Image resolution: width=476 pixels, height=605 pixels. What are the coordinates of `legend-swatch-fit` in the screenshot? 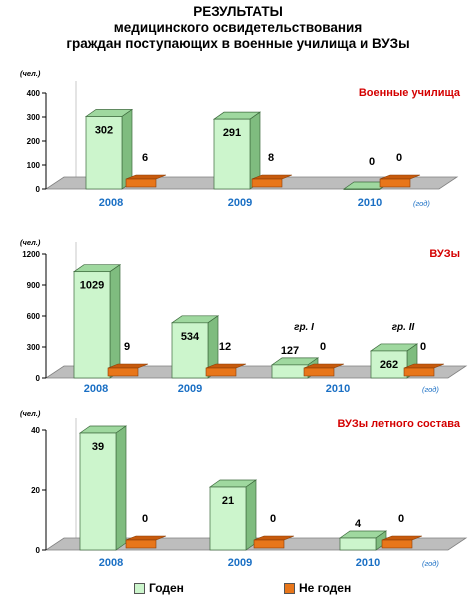 It's located at (139, 589).